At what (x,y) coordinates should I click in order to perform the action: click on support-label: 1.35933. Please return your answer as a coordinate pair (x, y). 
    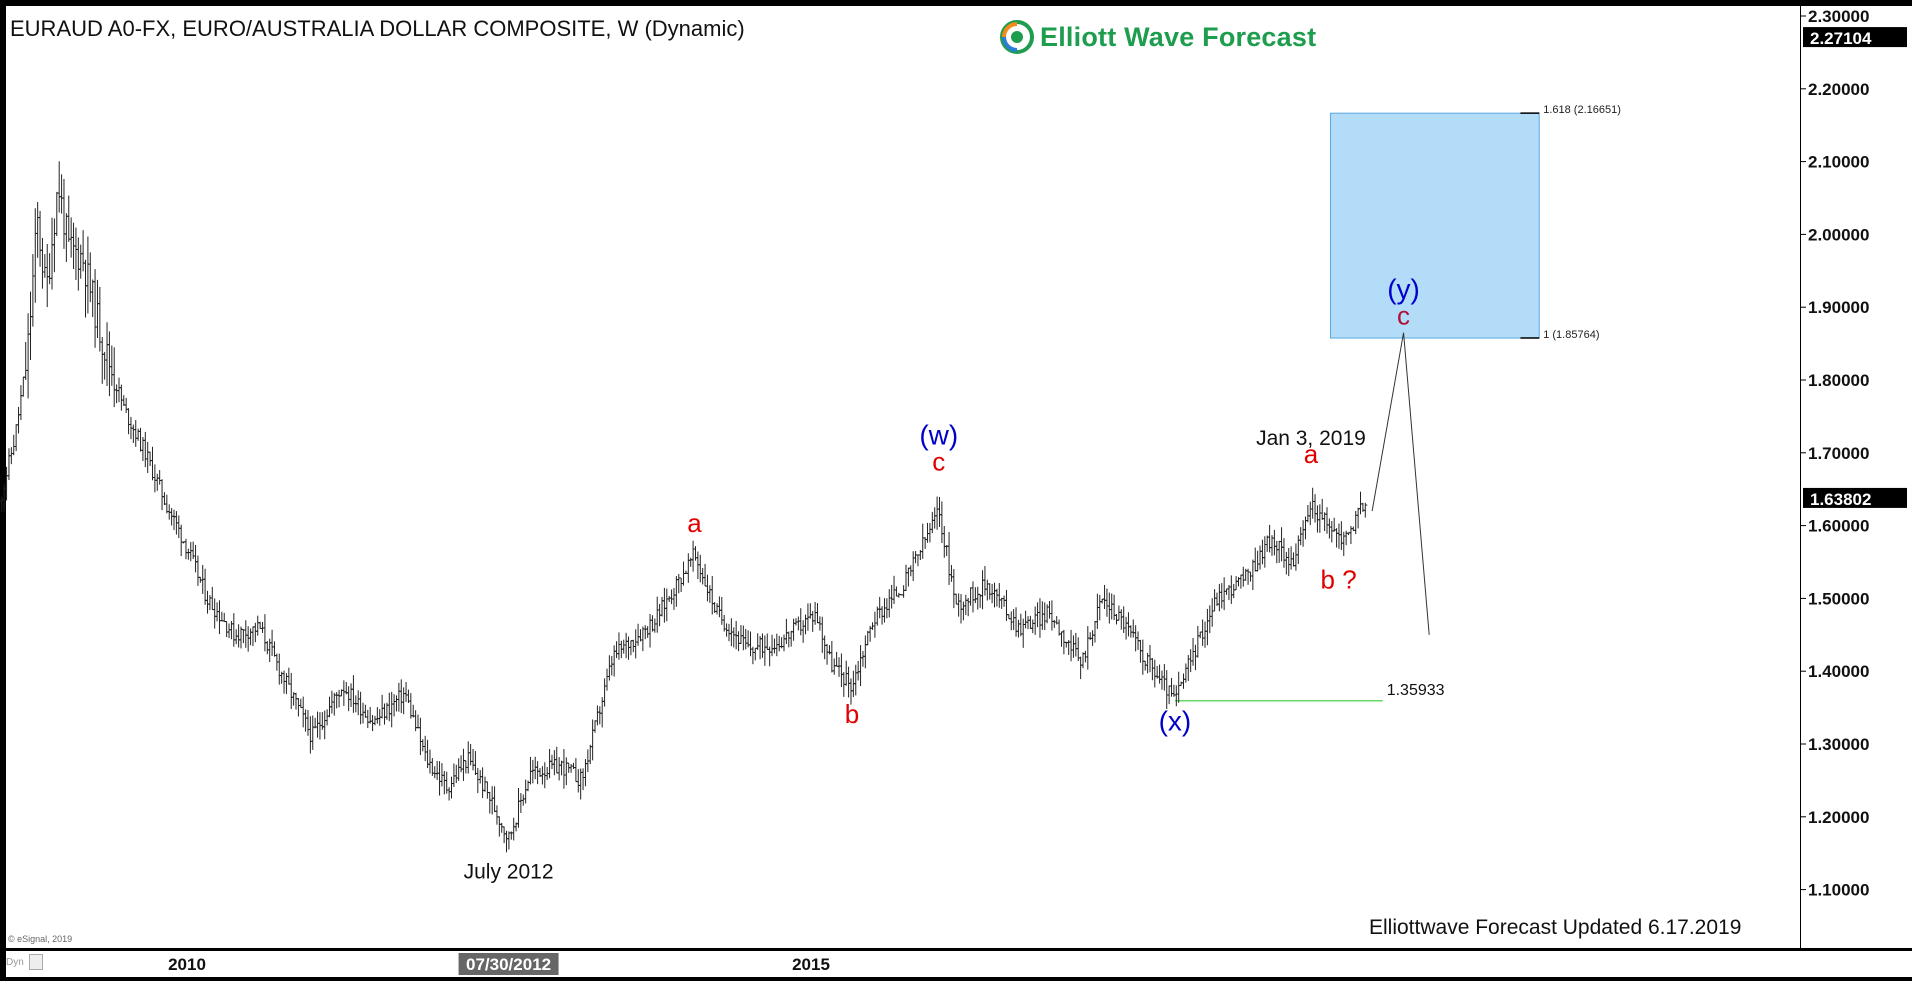
    Looking at the image, I should click on (1416, 690).